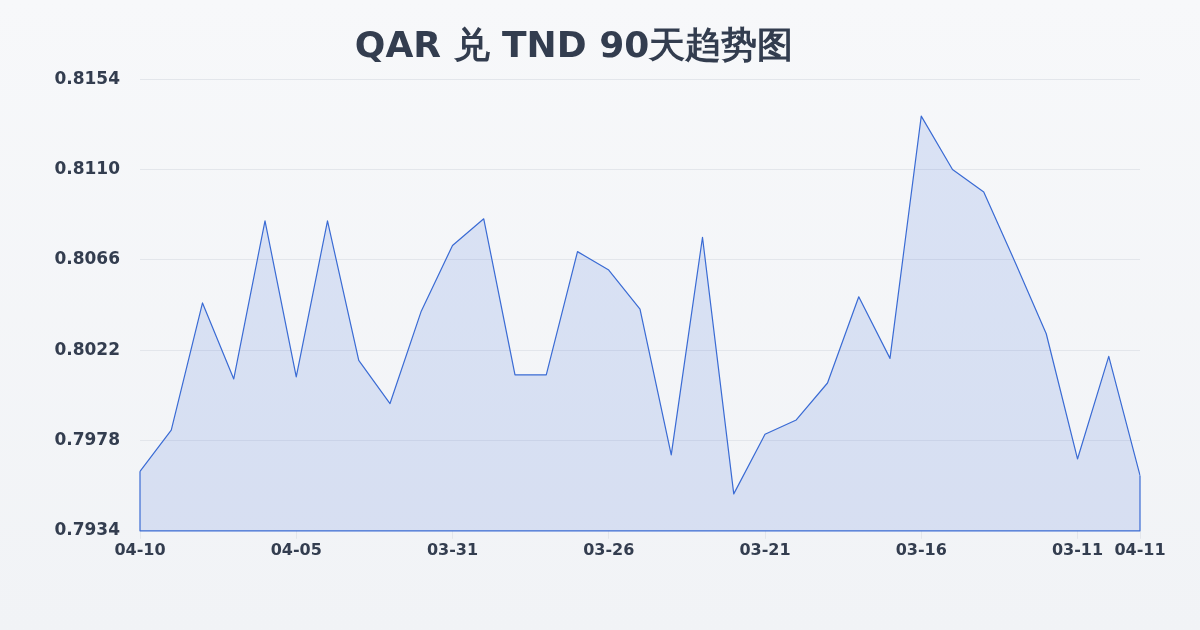  I want to click on x-tick-label: 04-10, so click(140, 549).